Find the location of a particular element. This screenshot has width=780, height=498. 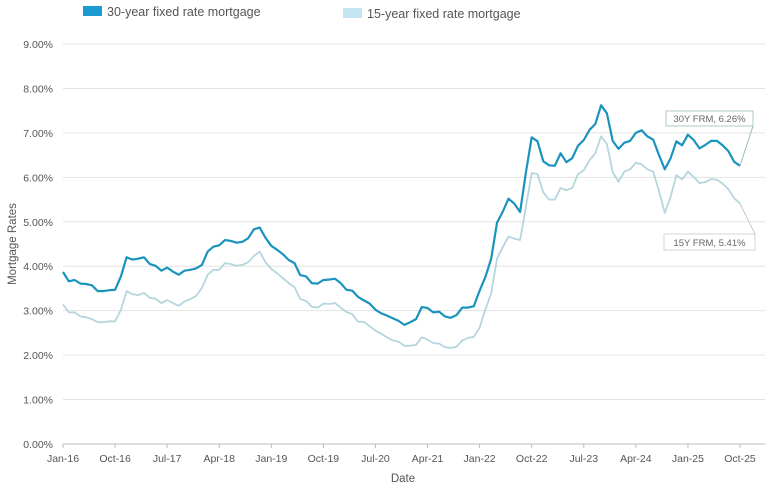

x-tick-label: Jan-25 is located at coordinates (688, 459).